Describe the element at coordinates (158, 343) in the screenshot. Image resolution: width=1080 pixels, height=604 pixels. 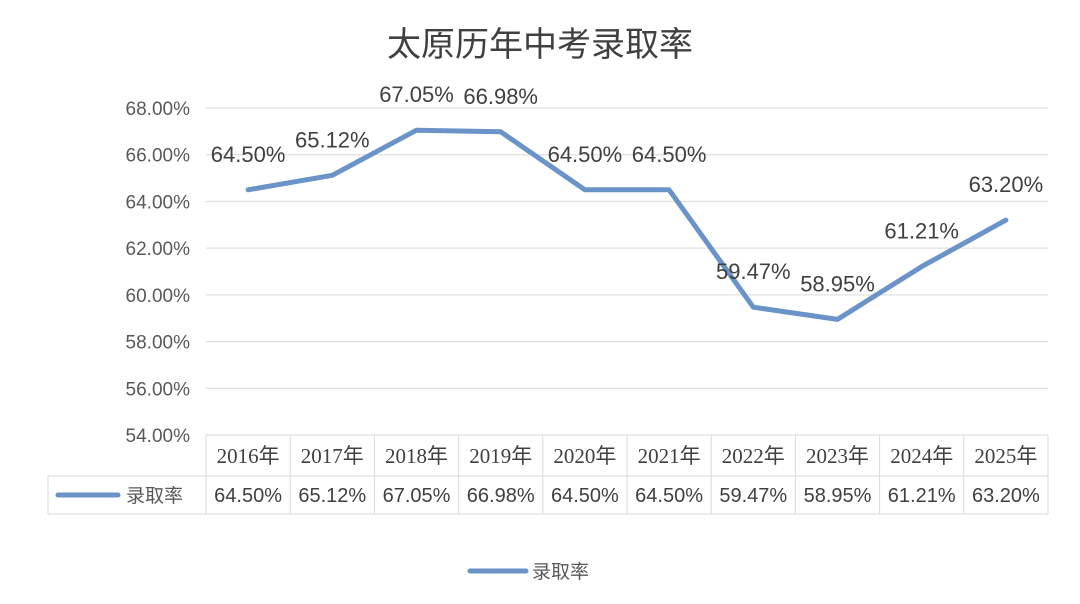
I see `y-tick-label: 58.00%` at that location.